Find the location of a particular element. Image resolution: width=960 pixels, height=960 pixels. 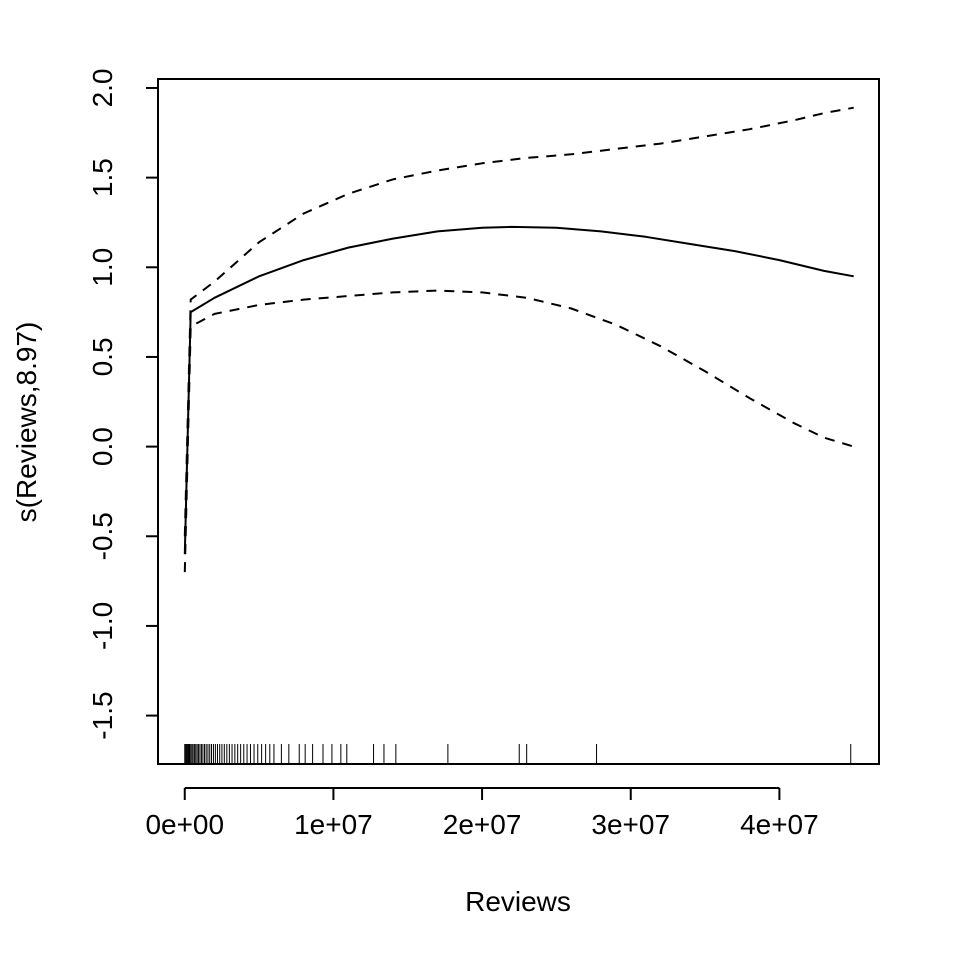

y-axis-label: s(Reviews,8.97) is located at coordinates (26, 422).